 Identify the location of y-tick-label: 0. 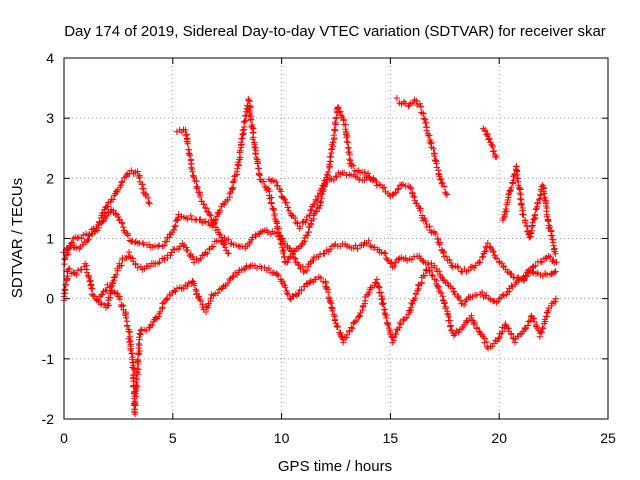
(50, 299).